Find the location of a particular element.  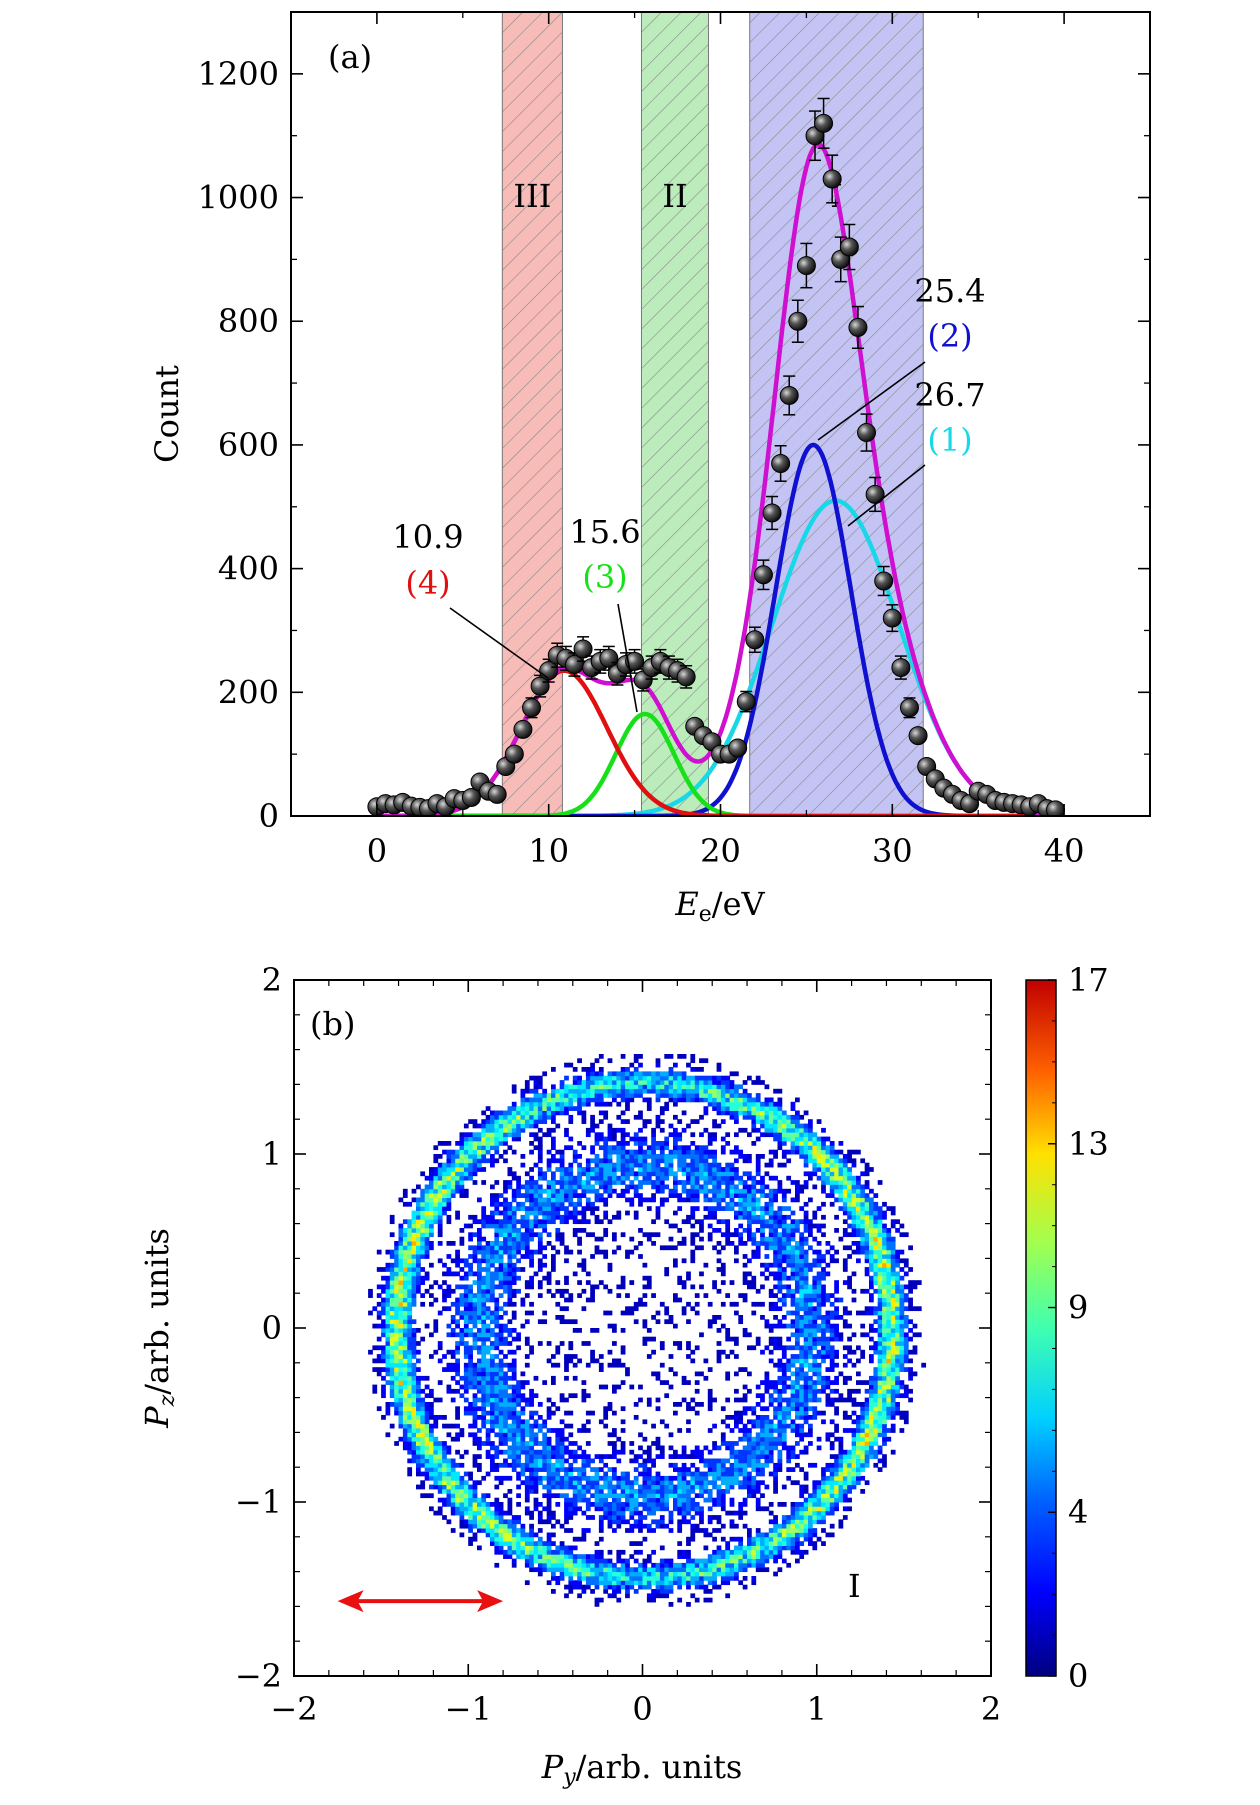

x-axis-label-a-main: E is located at coordinates (686, 904).